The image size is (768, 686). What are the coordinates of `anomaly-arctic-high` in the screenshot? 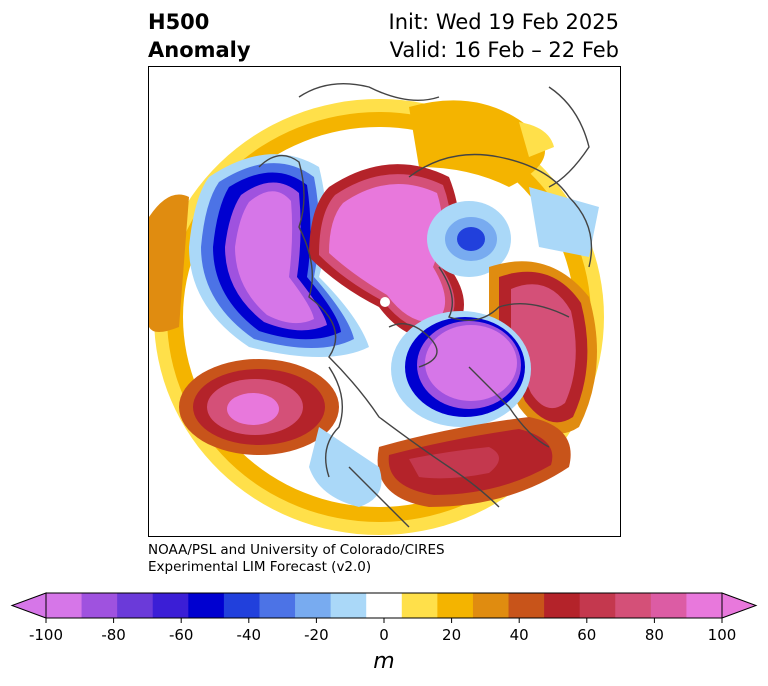 It's located at (386, 251).